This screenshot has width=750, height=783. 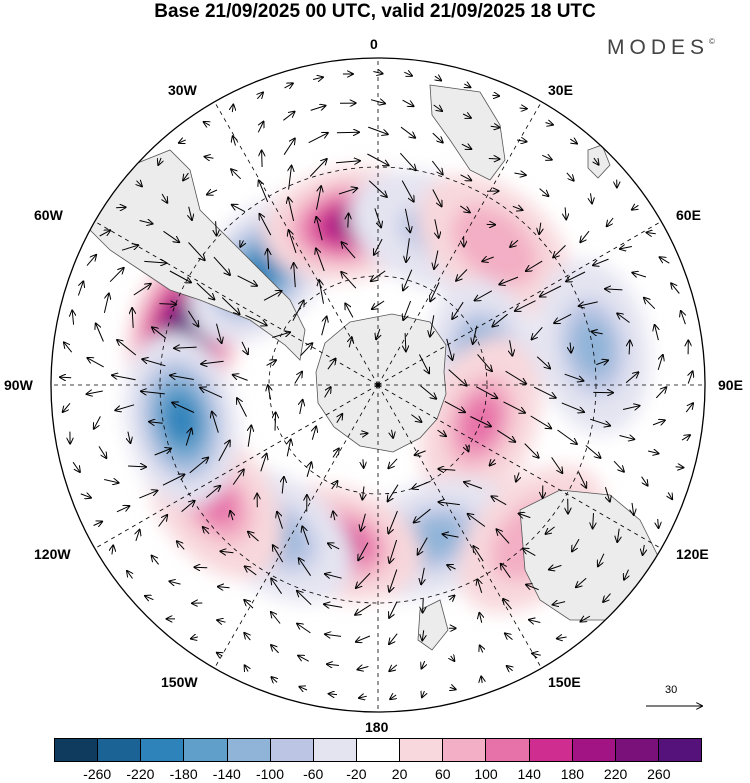 I want to click on lon-label-60e: 60E, so click(x=688, y=215).